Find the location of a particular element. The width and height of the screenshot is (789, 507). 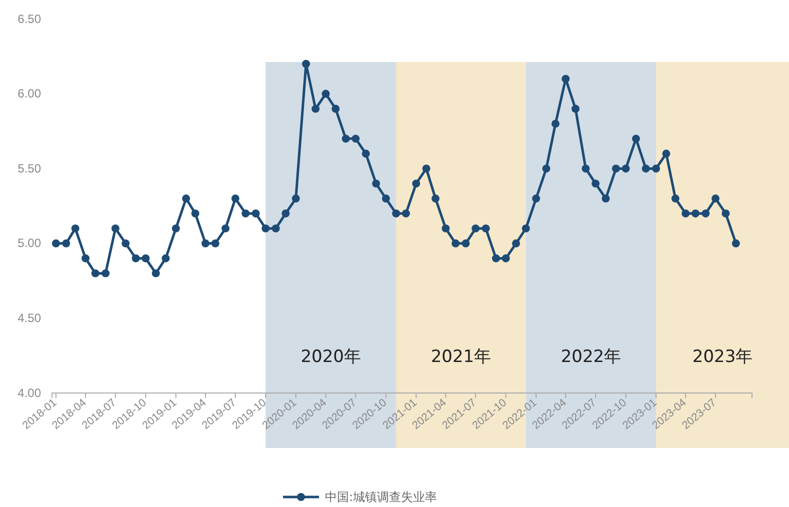

y-tick-label: 6.50 is located at coordinates (30, 19).